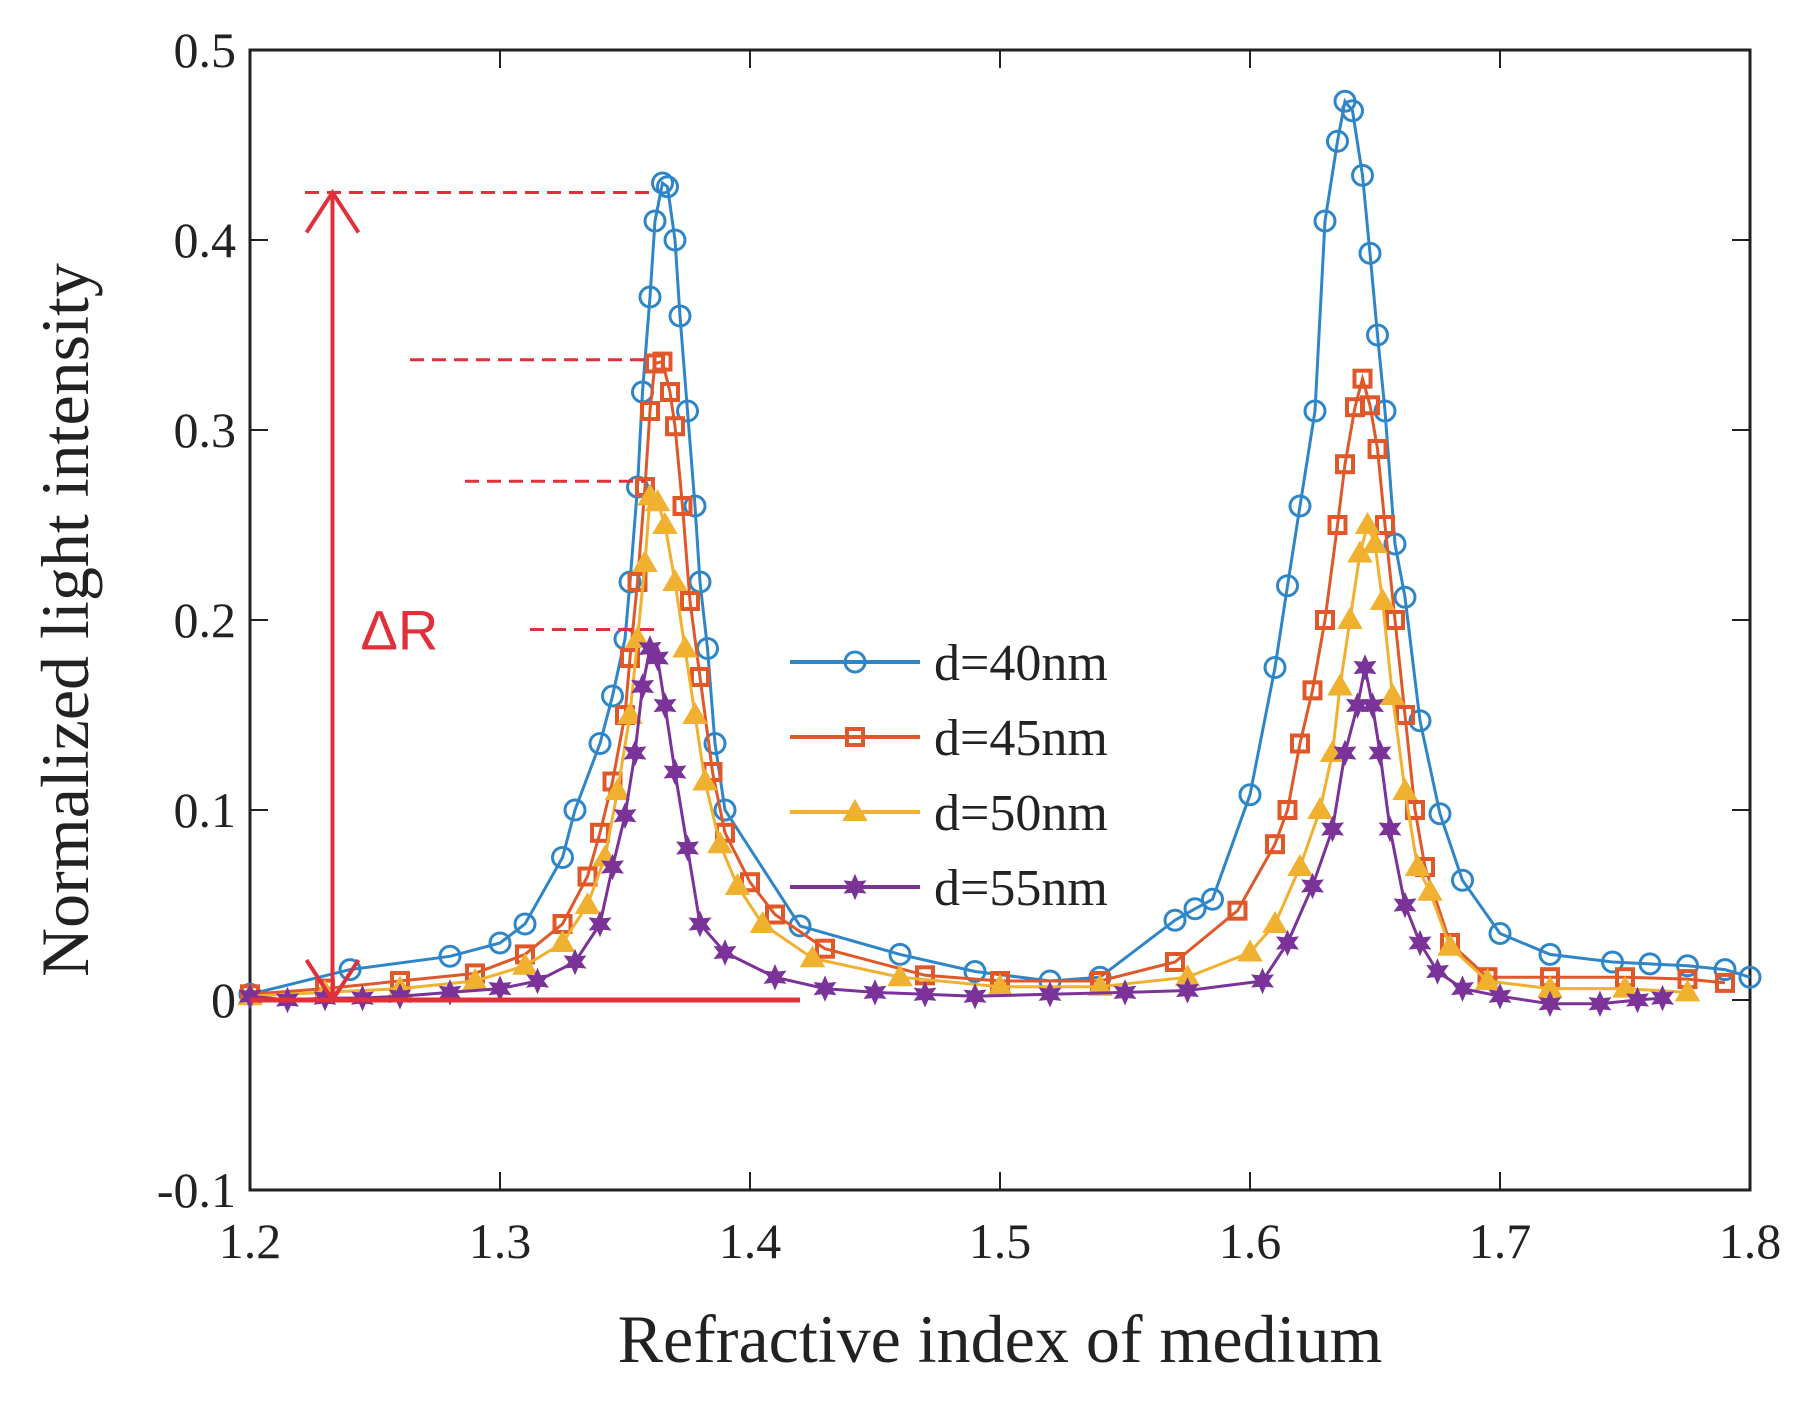 This screenshot has height=1414, width=1807. What do you see at coordinates (1250, 1241) in the screenshot?
I see `x-tick-label: 1.6` at bounding box center [1250, 1241].